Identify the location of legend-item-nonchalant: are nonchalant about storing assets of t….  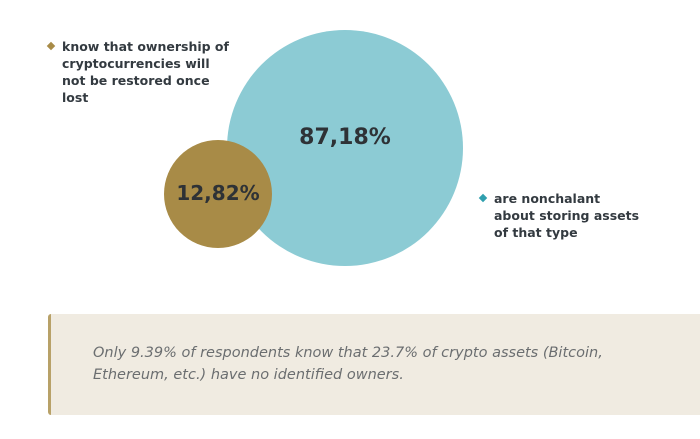
(561, 215).